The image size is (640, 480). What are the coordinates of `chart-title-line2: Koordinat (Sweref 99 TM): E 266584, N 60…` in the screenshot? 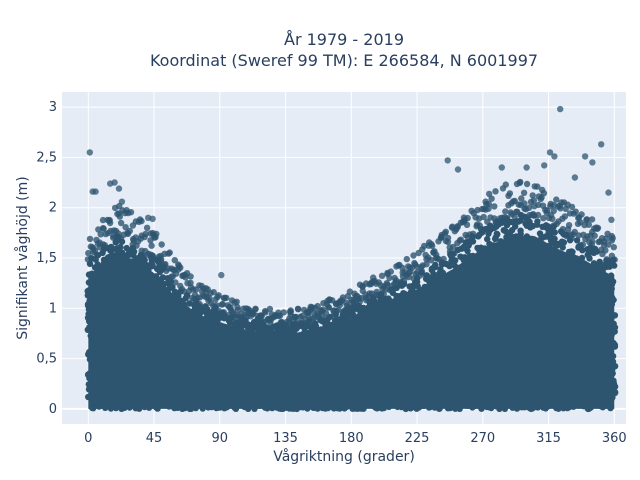 It's located at (344, 60).